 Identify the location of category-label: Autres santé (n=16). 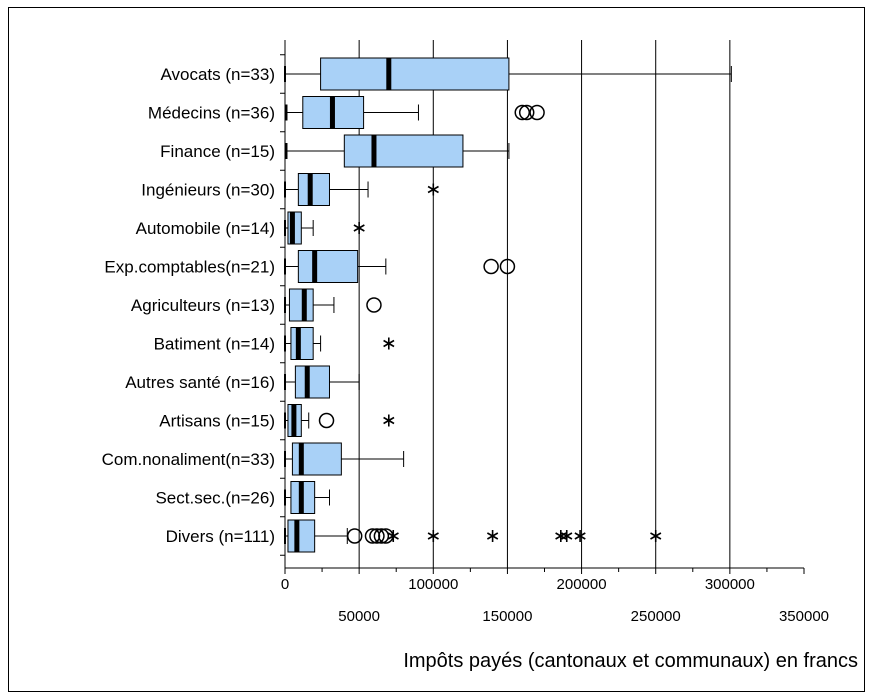
(200, 382).